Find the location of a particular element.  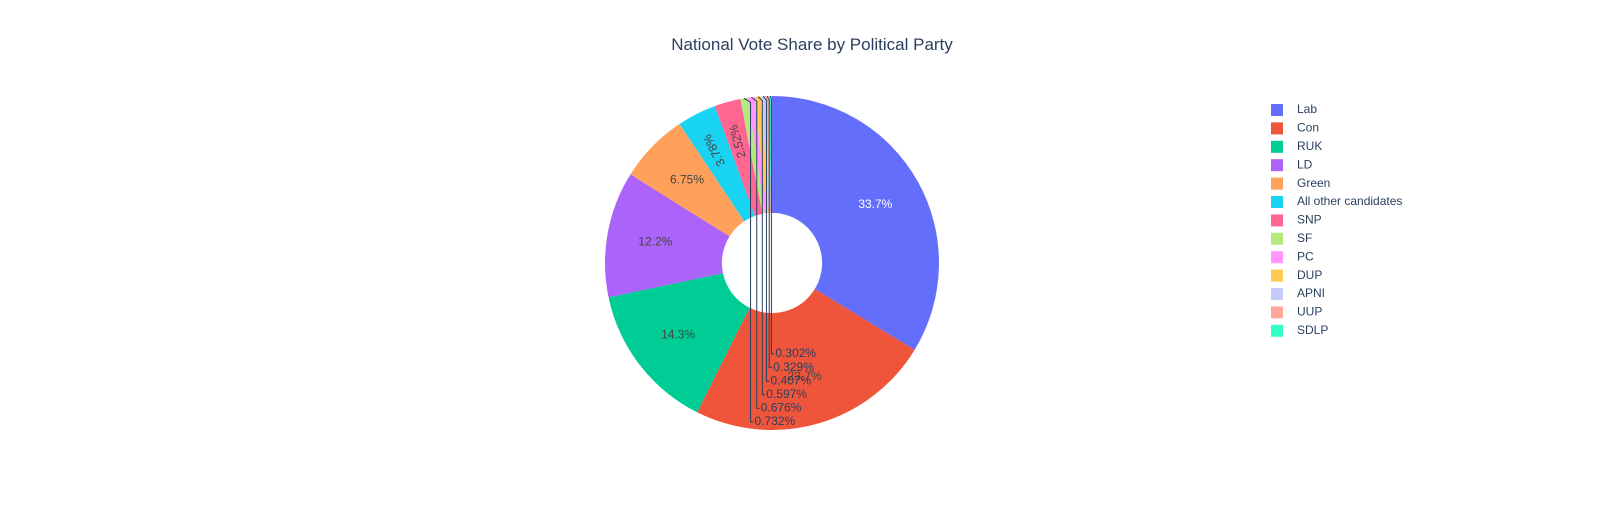

legend-item-lab: Lab is located at coordinates (1294, 109).